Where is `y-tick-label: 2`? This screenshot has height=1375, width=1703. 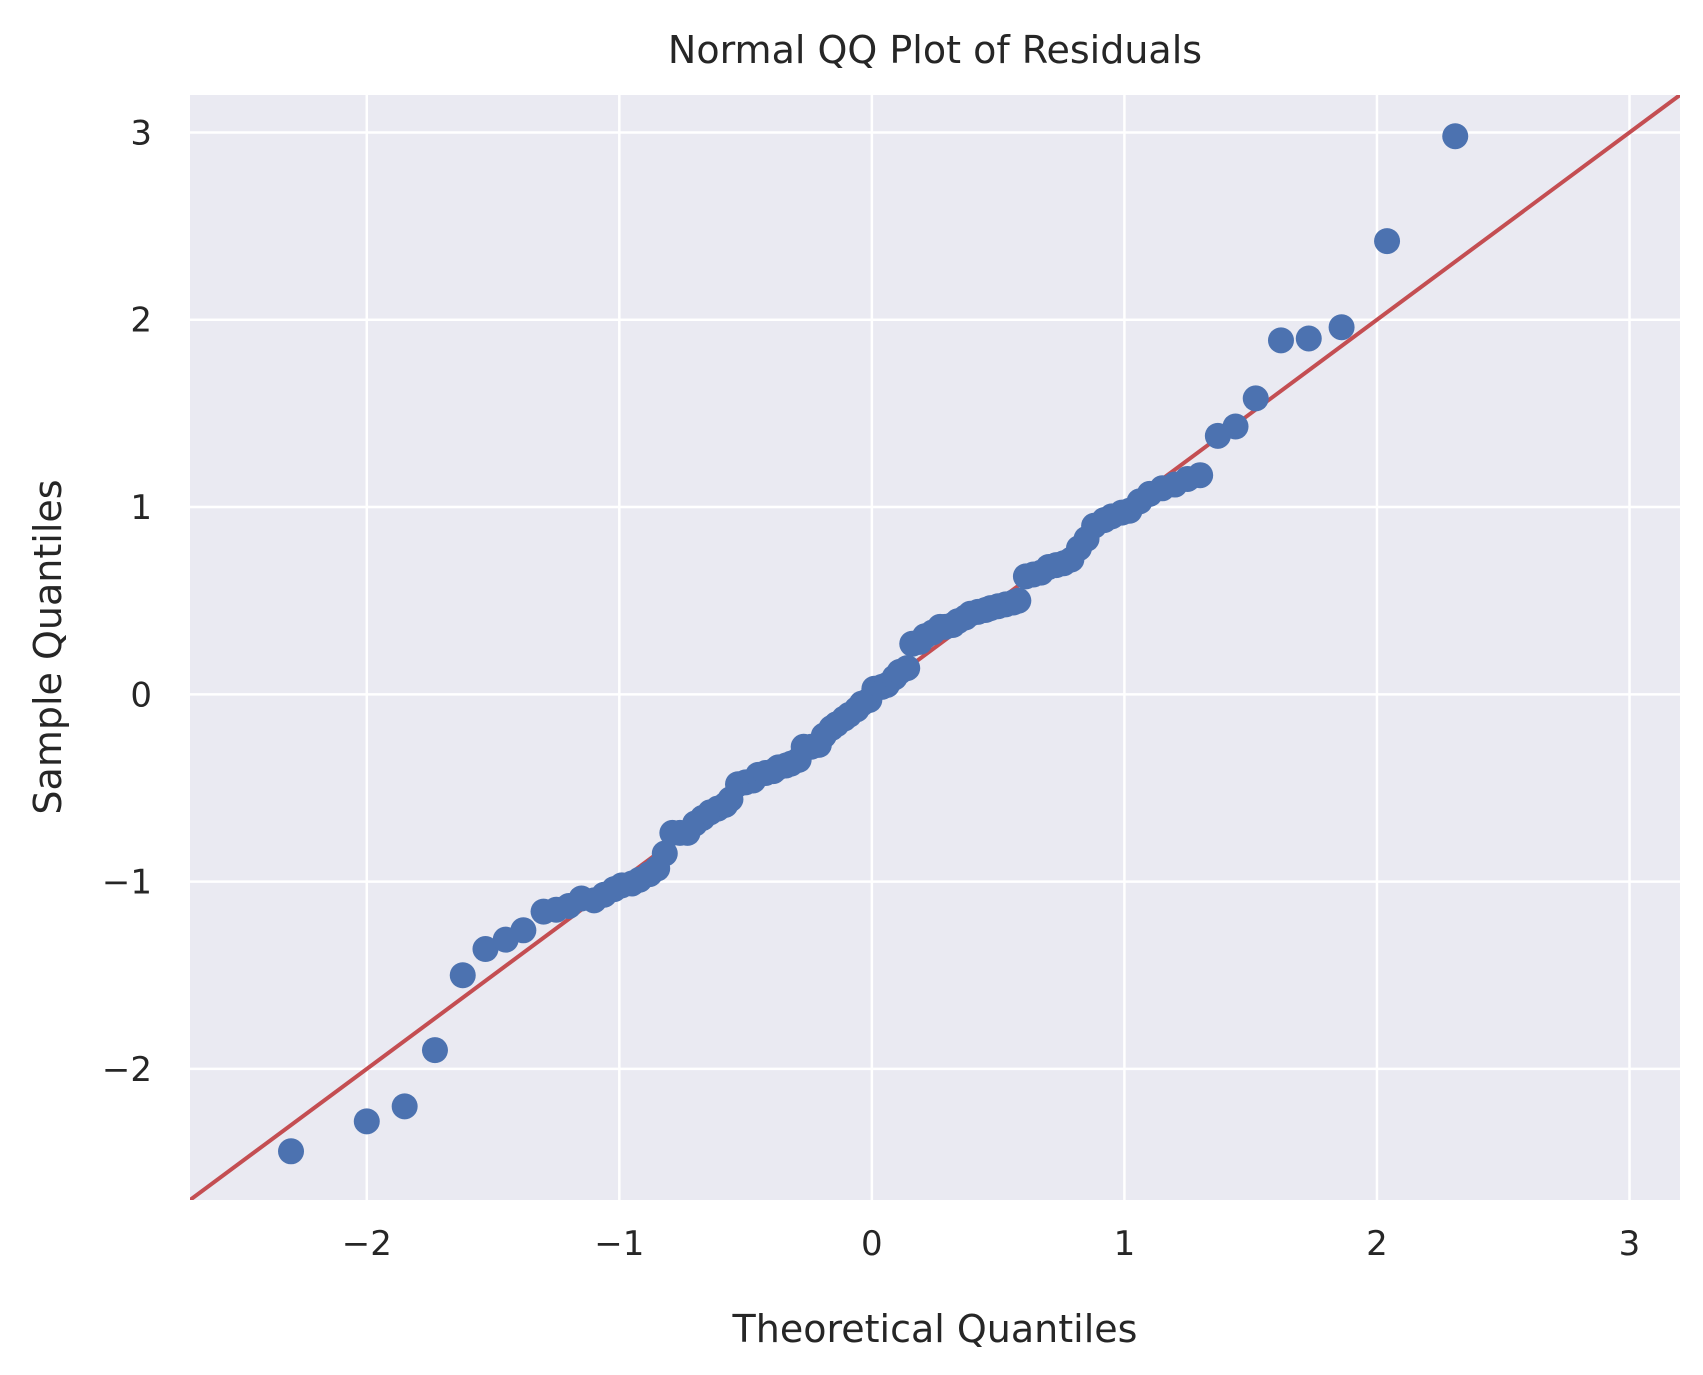
y-tick-label: 2 is located at coordinates (141, 321).